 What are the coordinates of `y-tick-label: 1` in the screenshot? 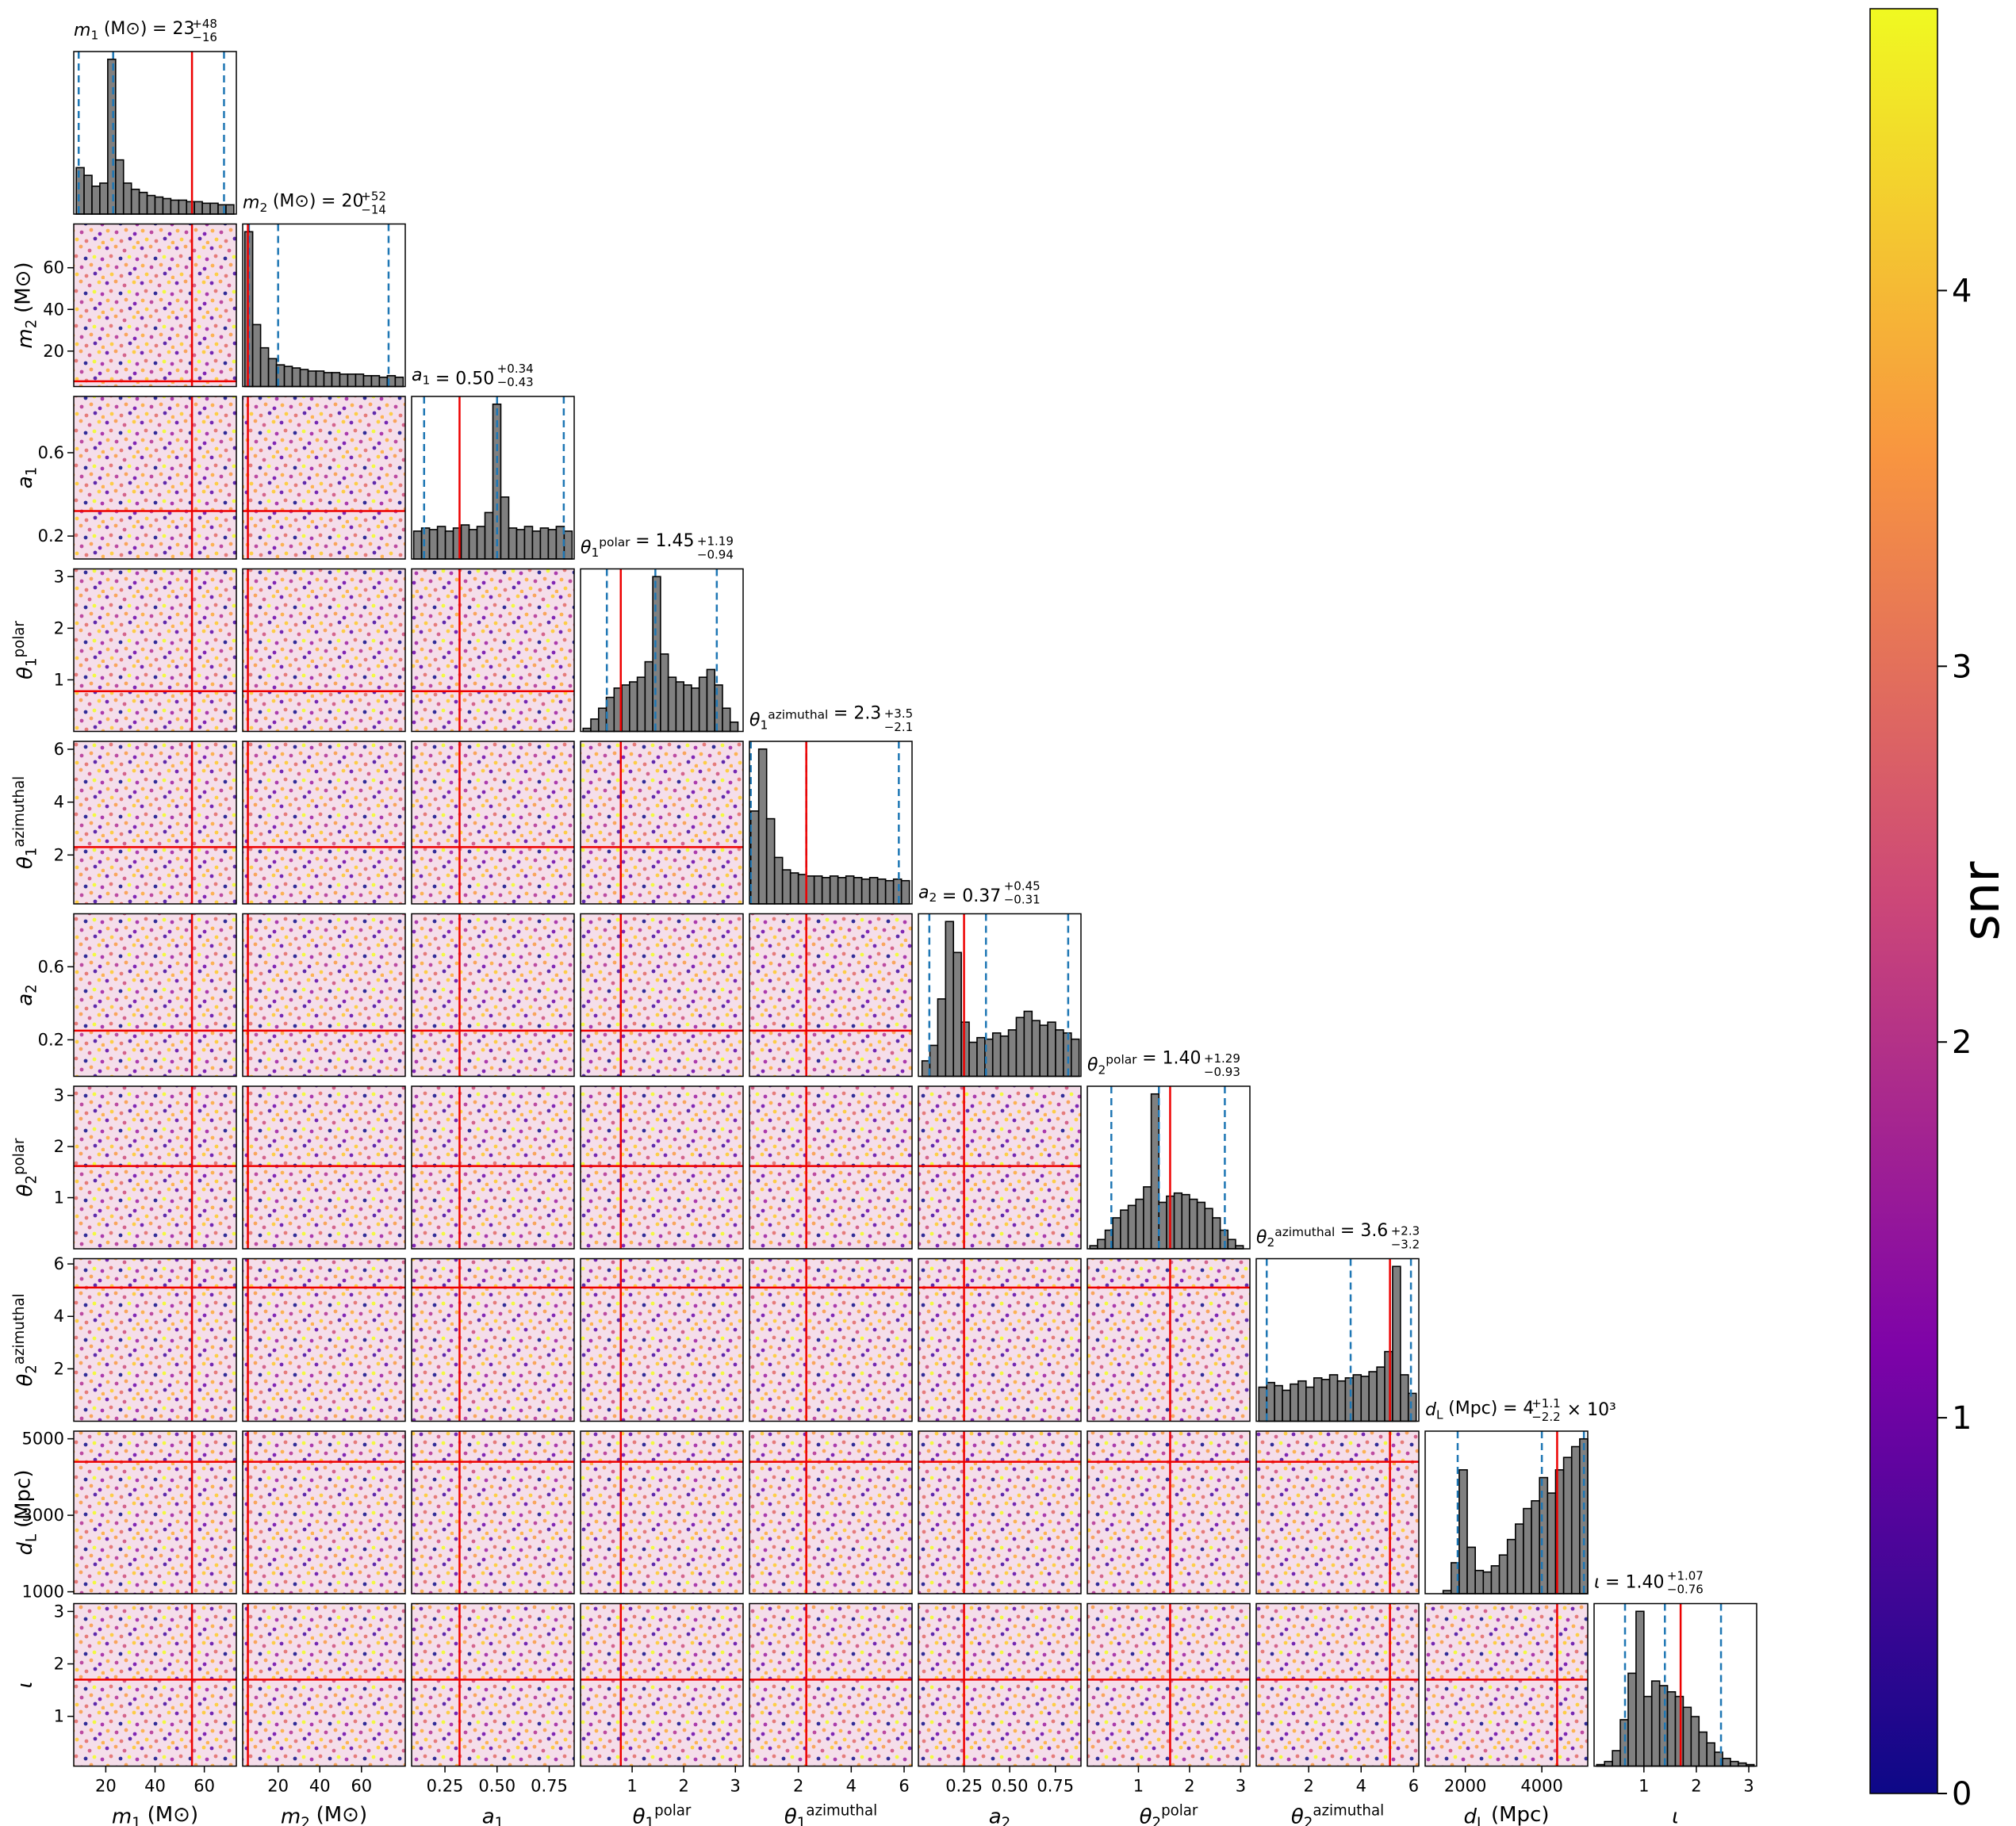 It's located at (59, 679).